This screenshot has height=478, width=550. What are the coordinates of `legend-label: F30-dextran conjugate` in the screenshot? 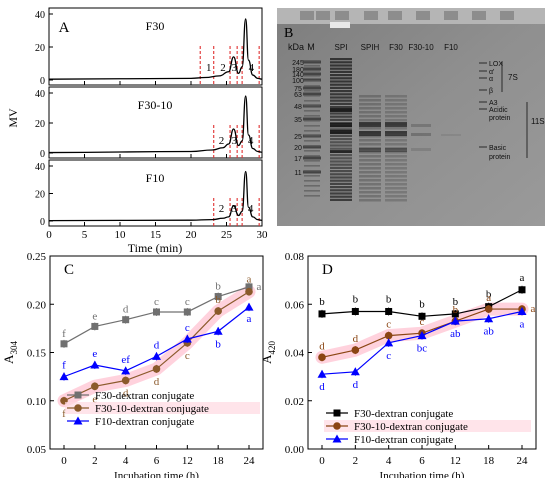 It's located at (403, 414).